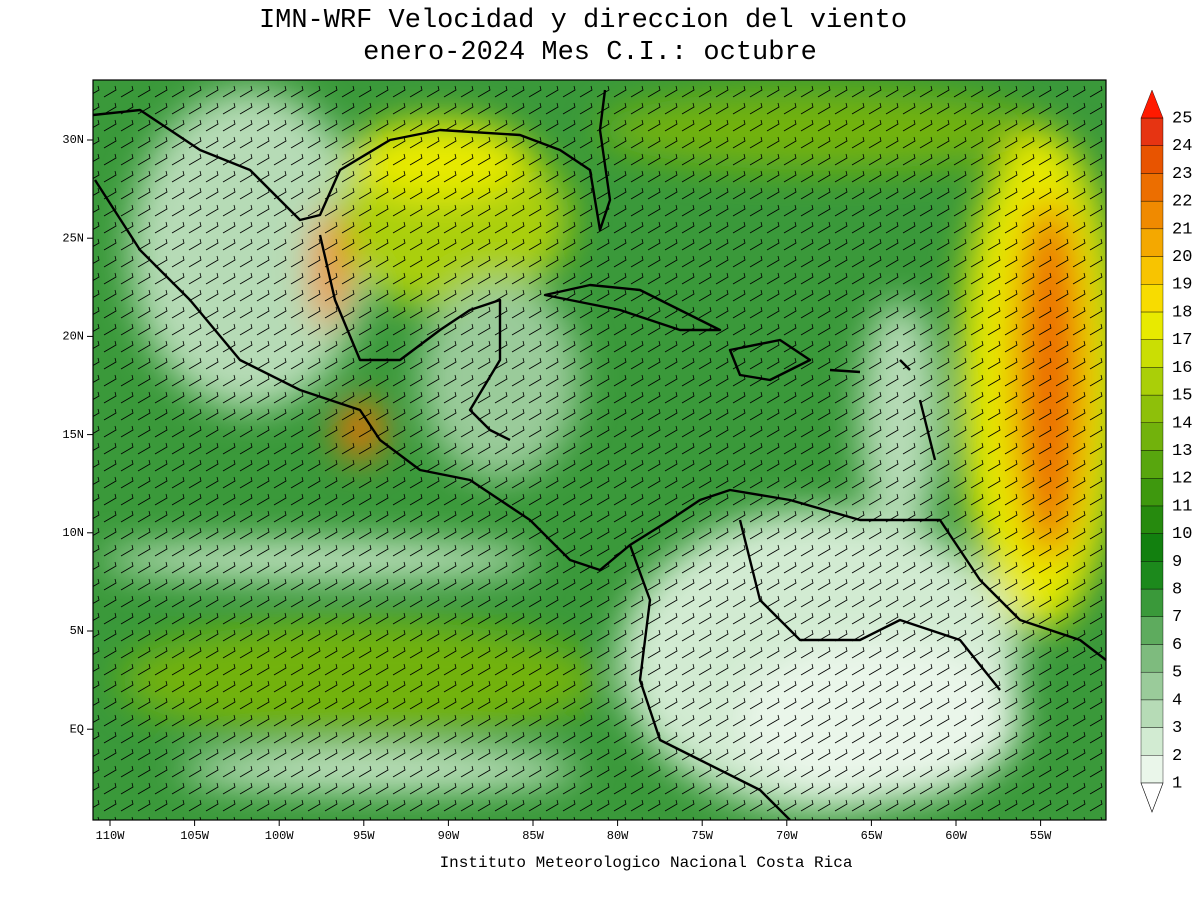 This screenshot has width=1200, height=900. Describe the element at coordinates (195, 836) in the screenshot. I see `x-tick-label: 105W` at that location.